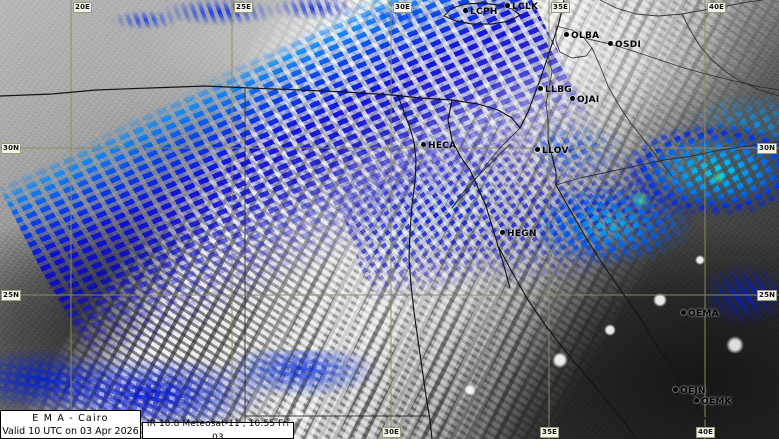 The height and width of the screenshot is (439, 779). What do you see at coordinates (442, 146) in the screenshot?
I see `station-label: HECA` at bounding box center [442, 146].